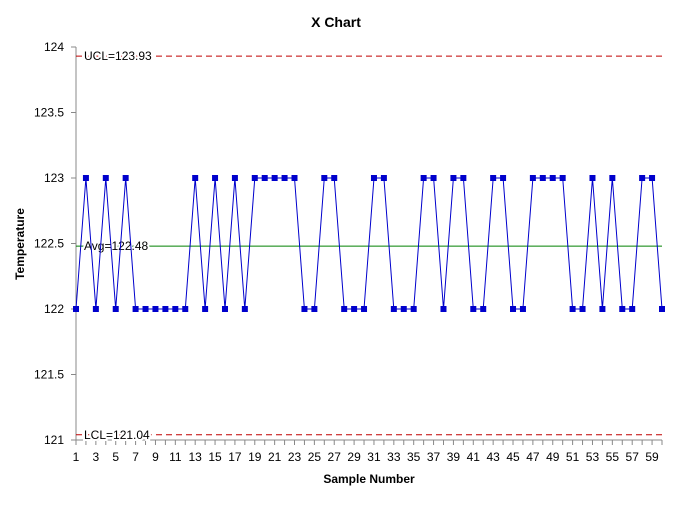 This screenshot has width=673, height=505. What do you see at coordinates (155, 457) in the screenshot?
I see `x-tick-label: 9` at bounding box center [155, 457].